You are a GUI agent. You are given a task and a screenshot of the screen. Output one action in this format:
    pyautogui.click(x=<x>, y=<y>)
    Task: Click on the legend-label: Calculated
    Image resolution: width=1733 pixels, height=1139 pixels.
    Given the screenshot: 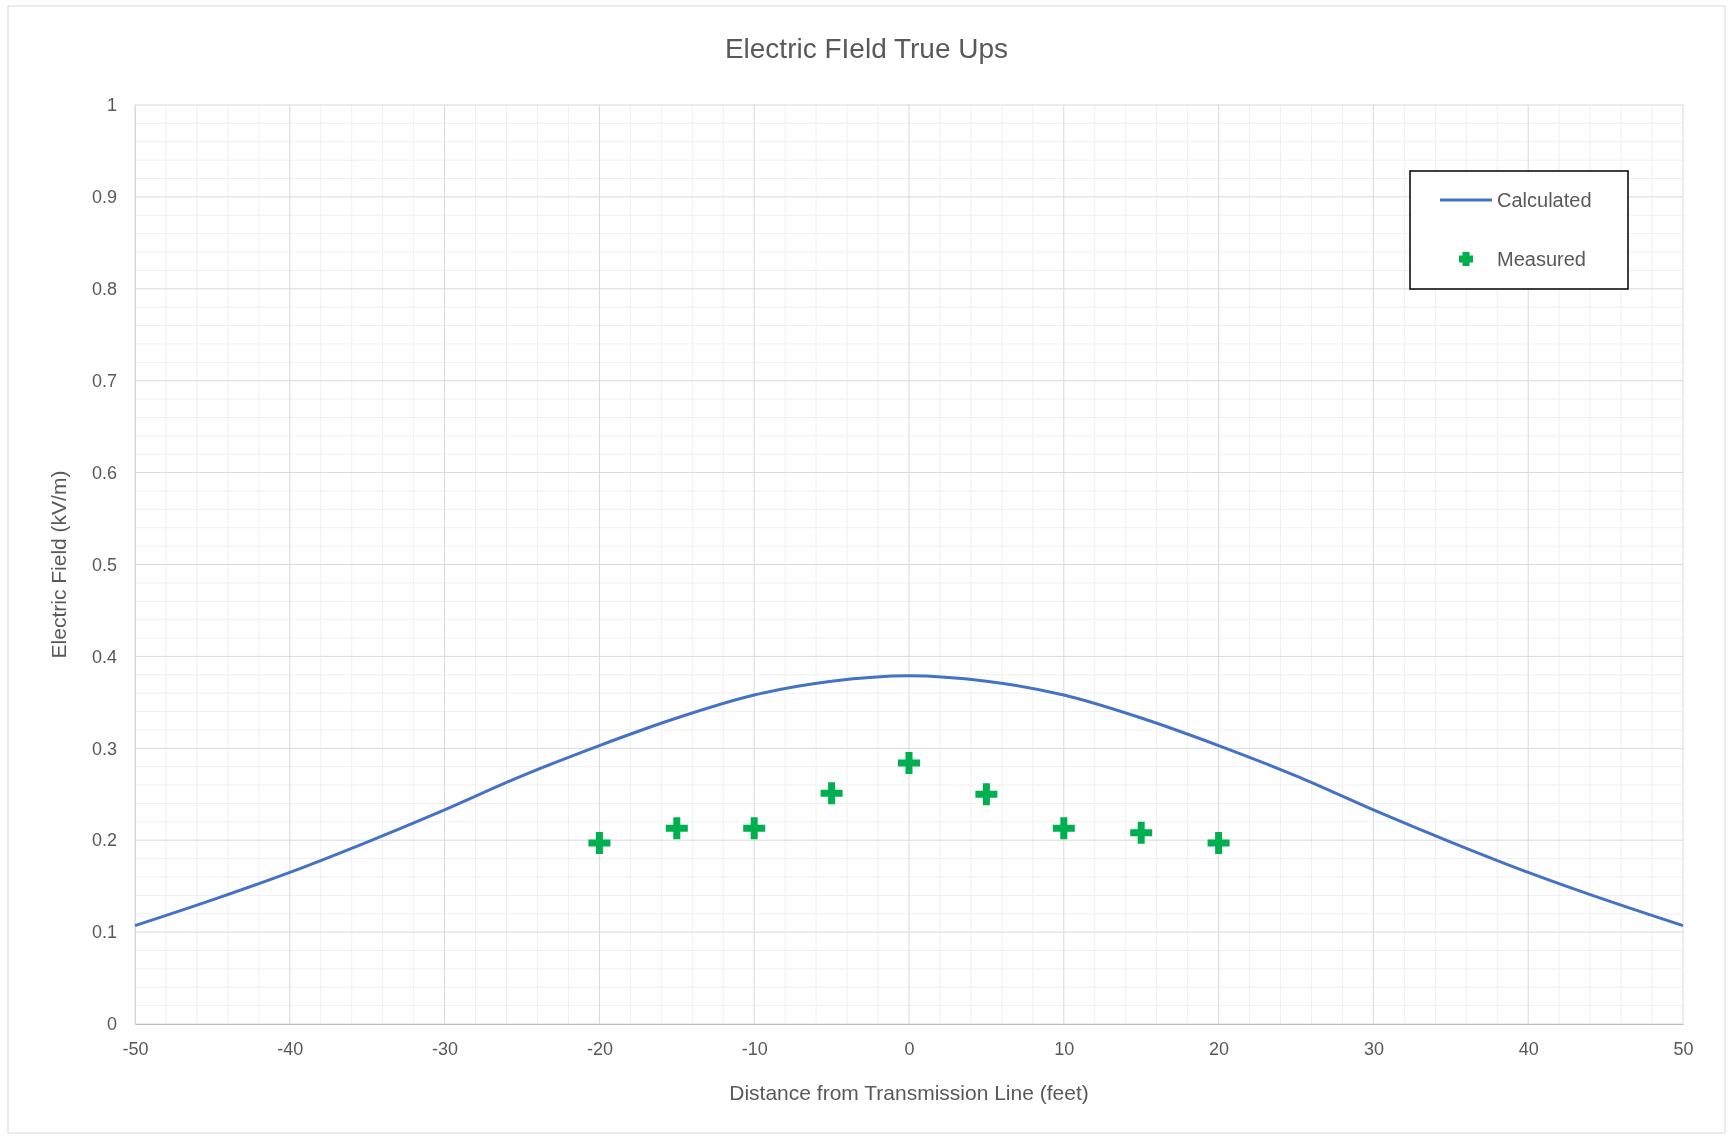 What is the action you would take?
    pyautogui.click(x=1544, y=200)
    